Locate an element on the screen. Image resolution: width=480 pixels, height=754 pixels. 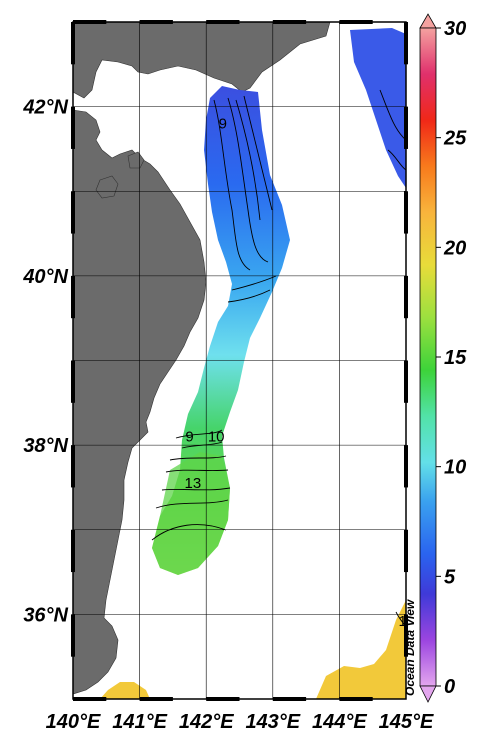
contour-label: 1 is located at coordinates (402, 621).